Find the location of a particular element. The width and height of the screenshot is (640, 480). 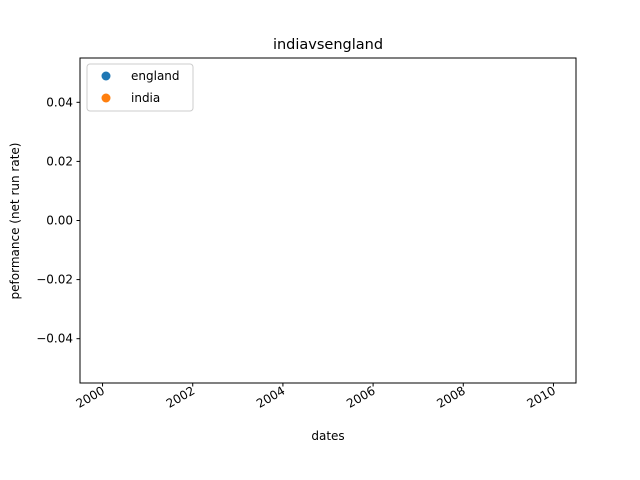

legend-marker-england is located at coordinates (106, 76).